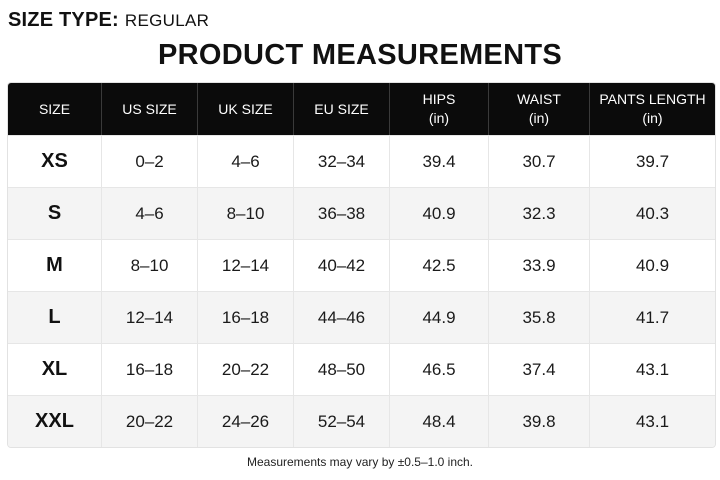 The width and height of the screenshot is (720, 480). What do you see at coordinates (538, 161) in the screenshot?
I see `table-cell: 30.7` at bounding box center [538, 161].